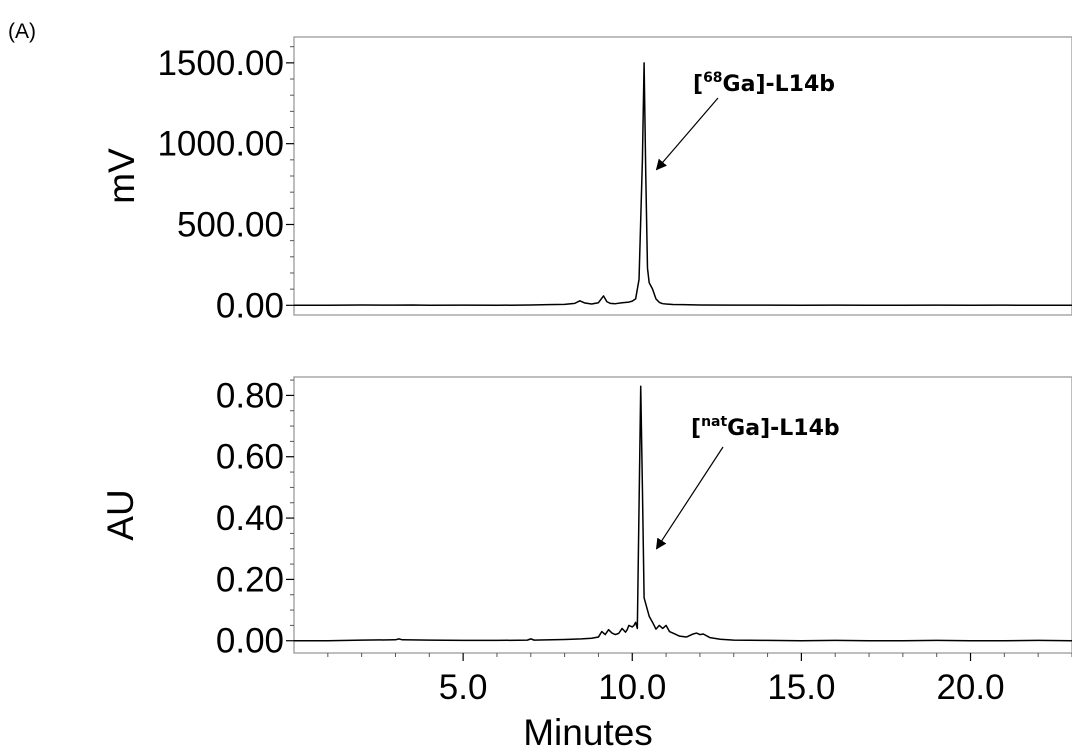  Describe the element at coordinates (588, 731) in the screenshot. I see `x-axis-title: Minutes` at that location.